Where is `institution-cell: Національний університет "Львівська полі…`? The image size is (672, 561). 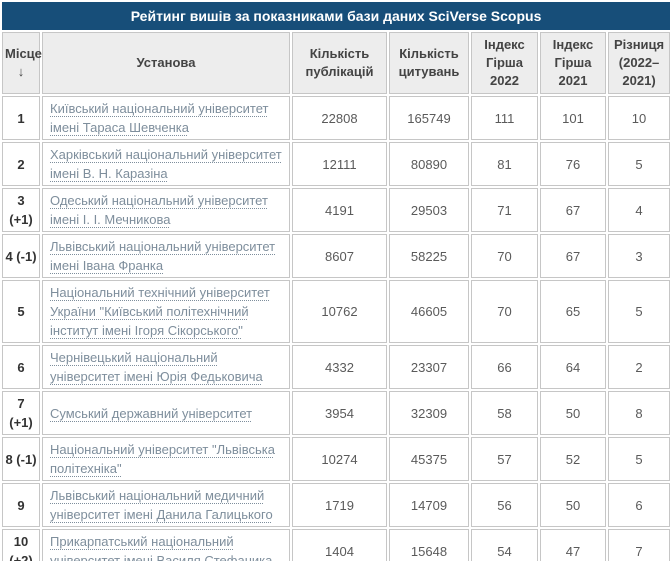 institution-cell: Національний університет "Львівська полі… is located at coordinates (166, 459).